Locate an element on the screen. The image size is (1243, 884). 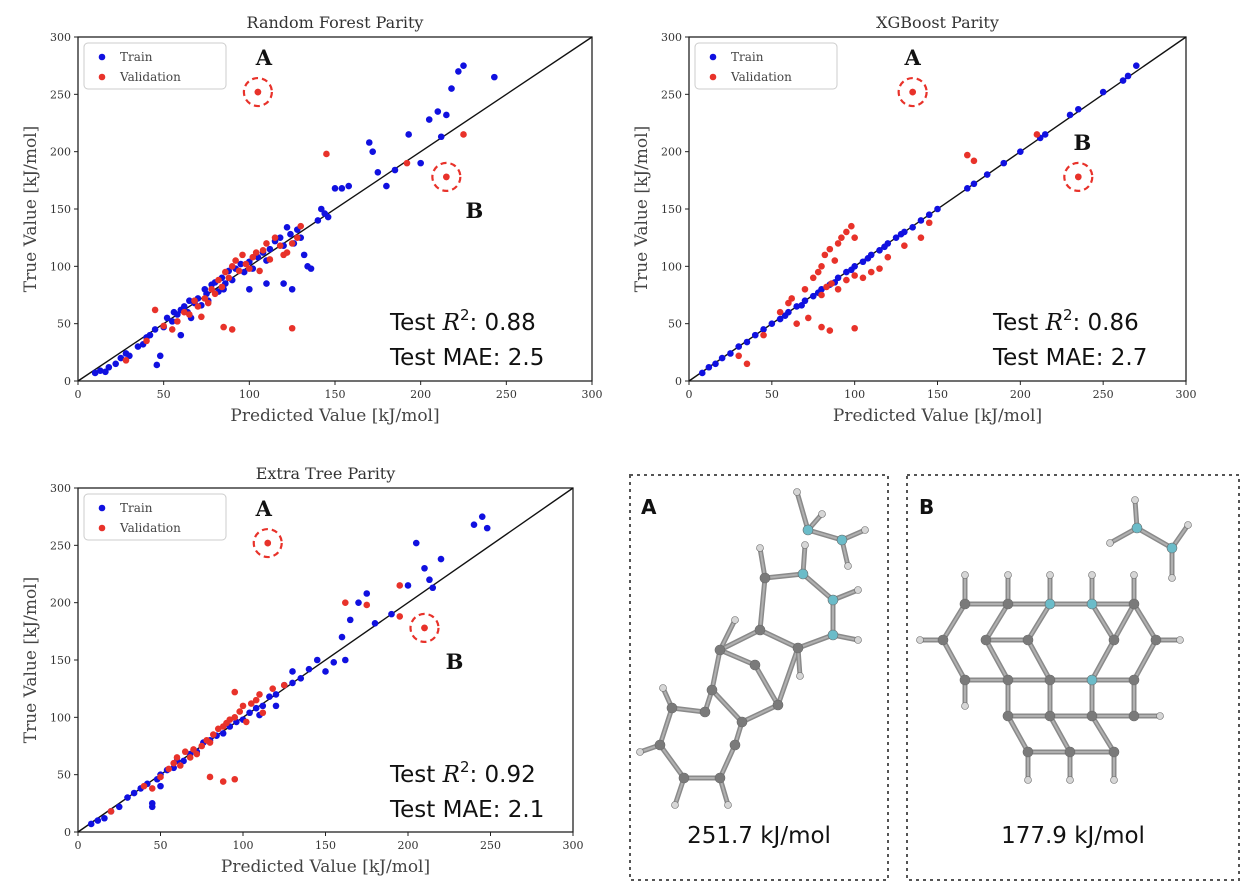
y-tick-label: 300 is located at coordinates (60, 37).